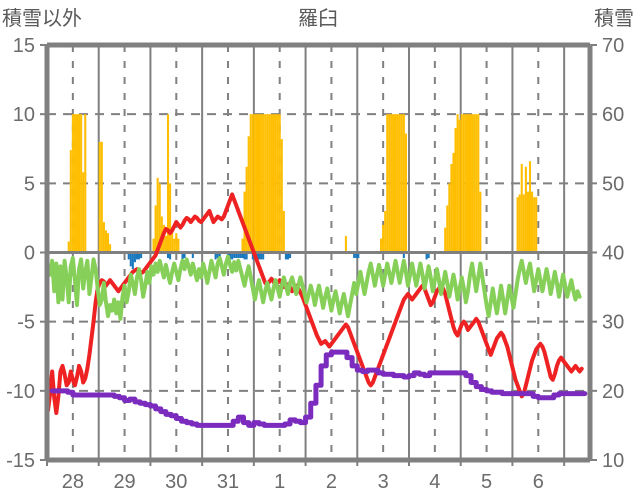 The width and height of the screenshot is (636, 501). Describe the element at coordinates (613, 254) in the screenshot. I see `svg-text: 40` at that location.